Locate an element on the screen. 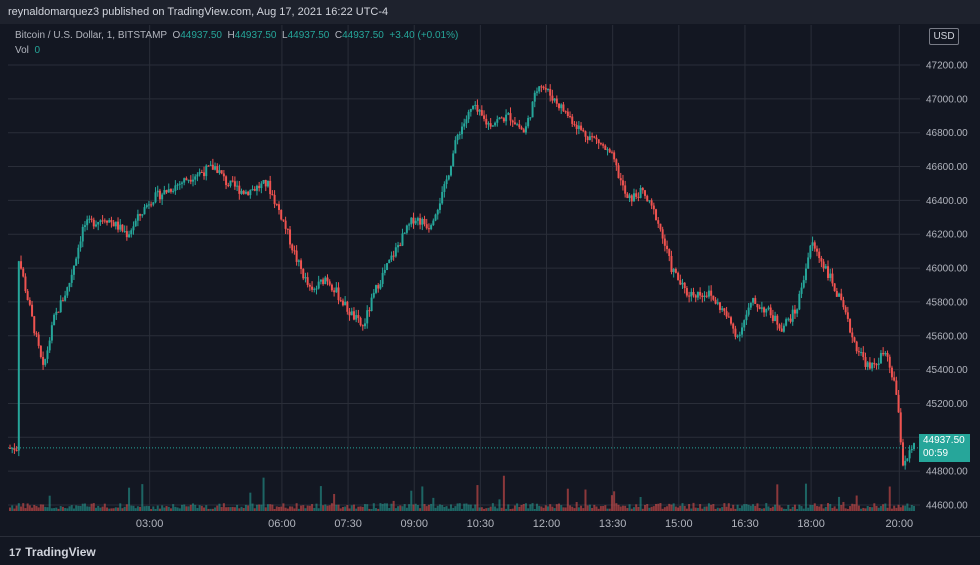 The width and height of the screenshot is (980, 565). tradingview-logo: 17 TradingView is located at coordinates (52, 552).